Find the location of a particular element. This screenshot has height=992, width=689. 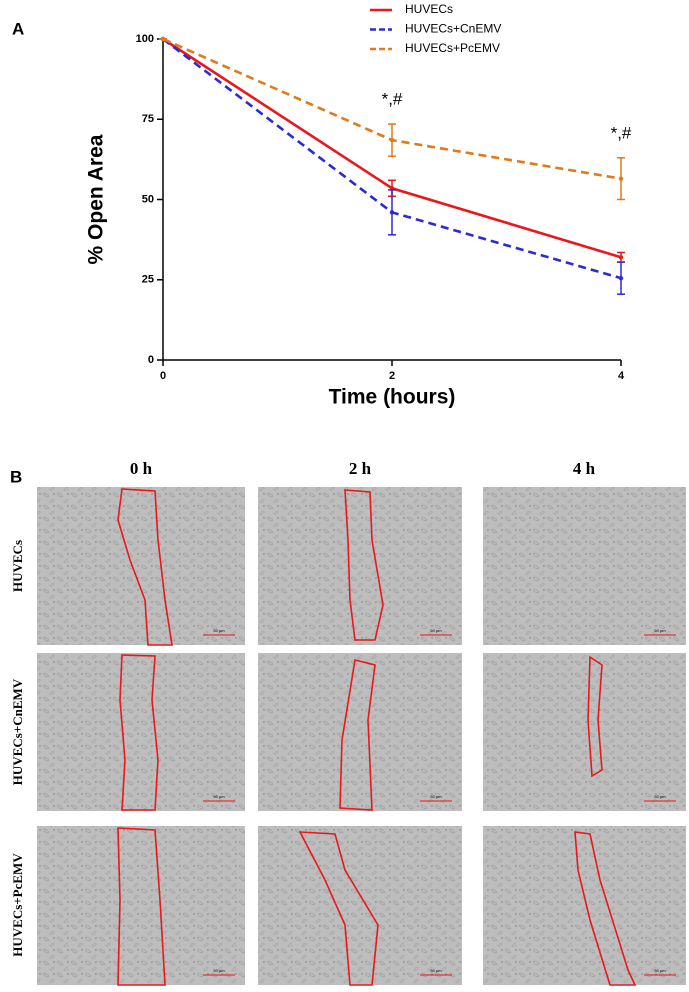

panel-label: B is located at coordinates (16, 476).